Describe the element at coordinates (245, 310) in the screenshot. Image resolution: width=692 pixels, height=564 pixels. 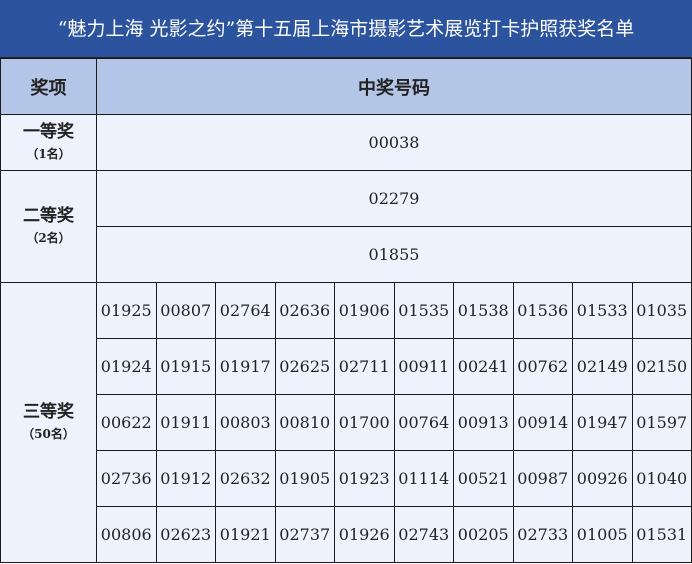
I see `winning-number: 02764` at that location.